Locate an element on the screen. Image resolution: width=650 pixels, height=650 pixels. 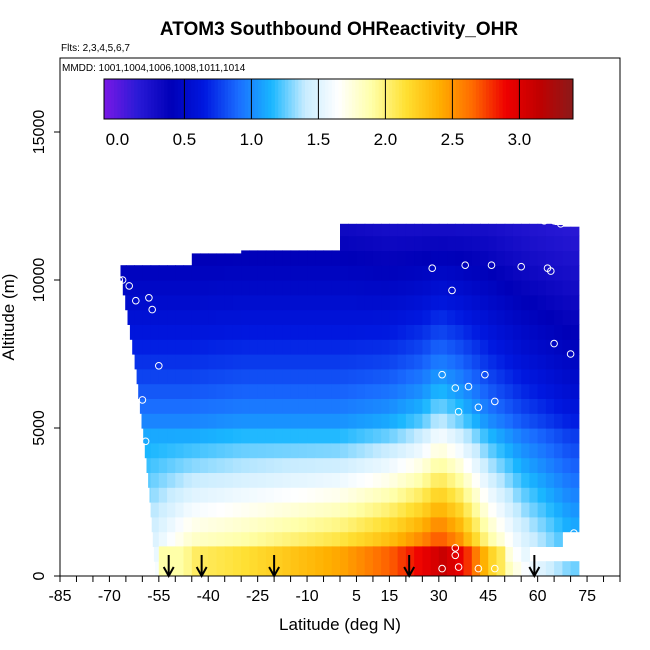
y-tick-label: 0 is located at coordinates (39, 575).